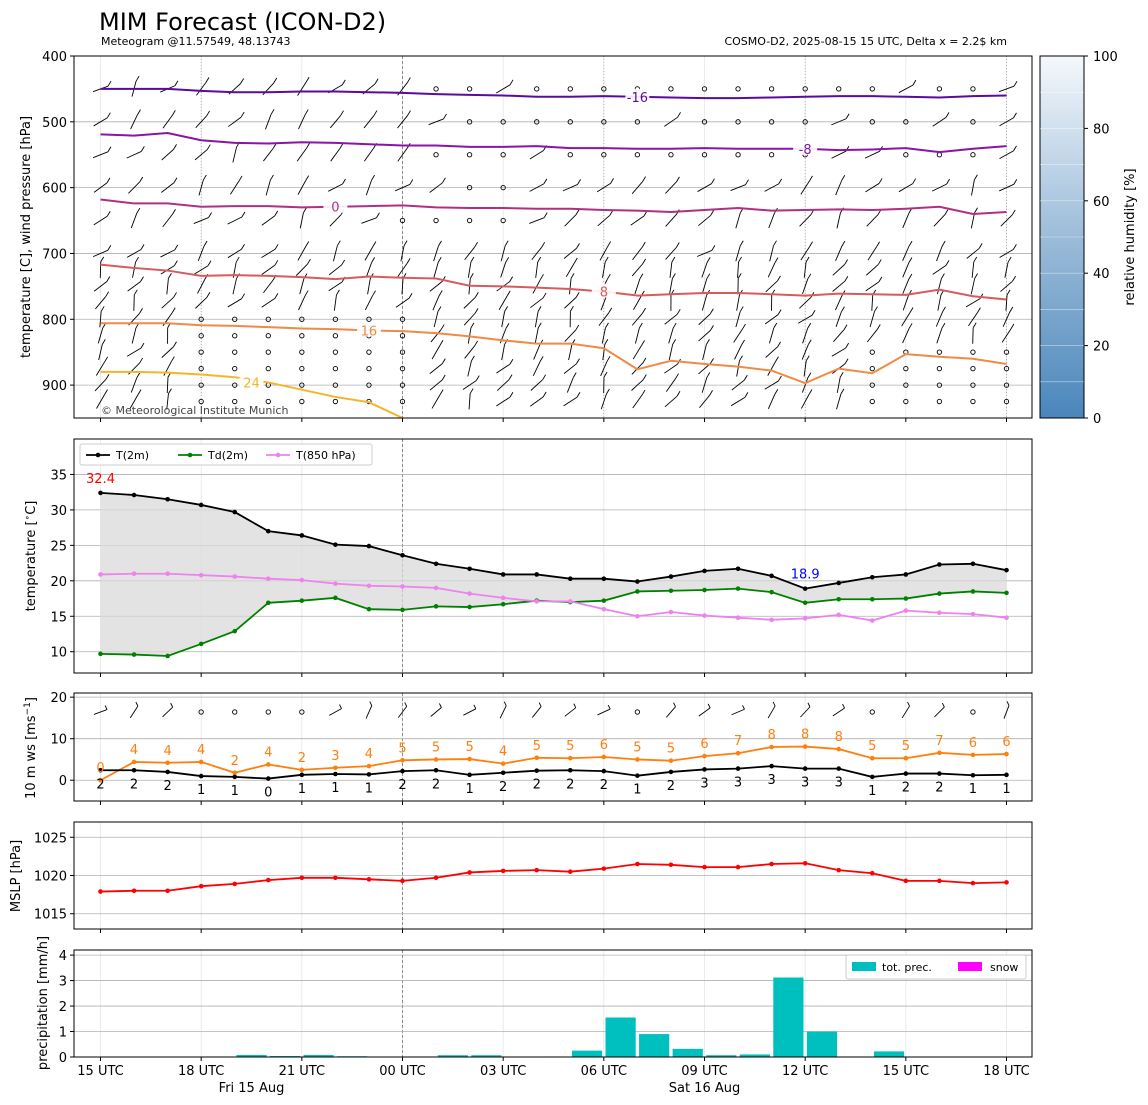 The width and height of the screenshot is (1148, 1105). I want to click on y-tick-label: 20, so click(58, 698).